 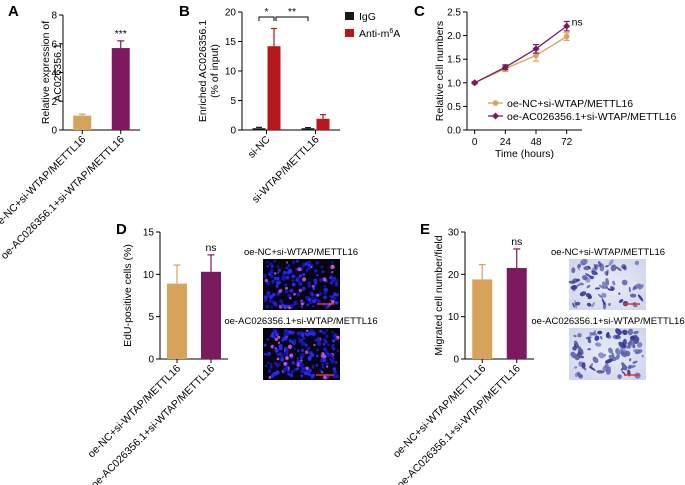 I want to click on chart-c-significance-label: ns, so click(x=577, y=22).